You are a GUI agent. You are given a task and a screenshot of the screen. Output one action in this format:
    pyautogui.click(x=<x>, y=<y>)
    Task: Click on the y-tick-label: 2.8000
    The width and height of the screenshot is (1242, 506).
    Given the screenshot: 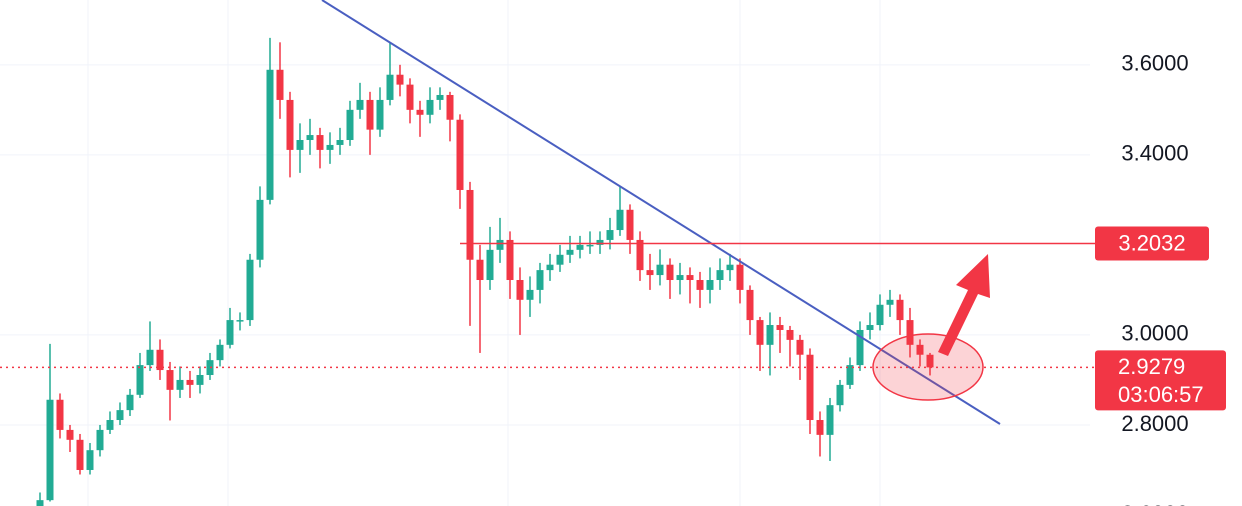 What is the action you would take?
    pyautogui.click(x=1154, y=423)
    